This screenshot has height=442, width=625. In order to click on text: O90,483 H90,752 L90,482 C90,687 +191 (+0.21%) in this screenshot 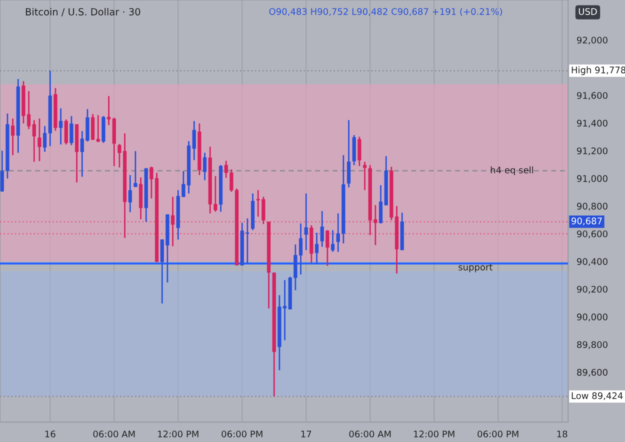, I will do `click(385, 12)`.